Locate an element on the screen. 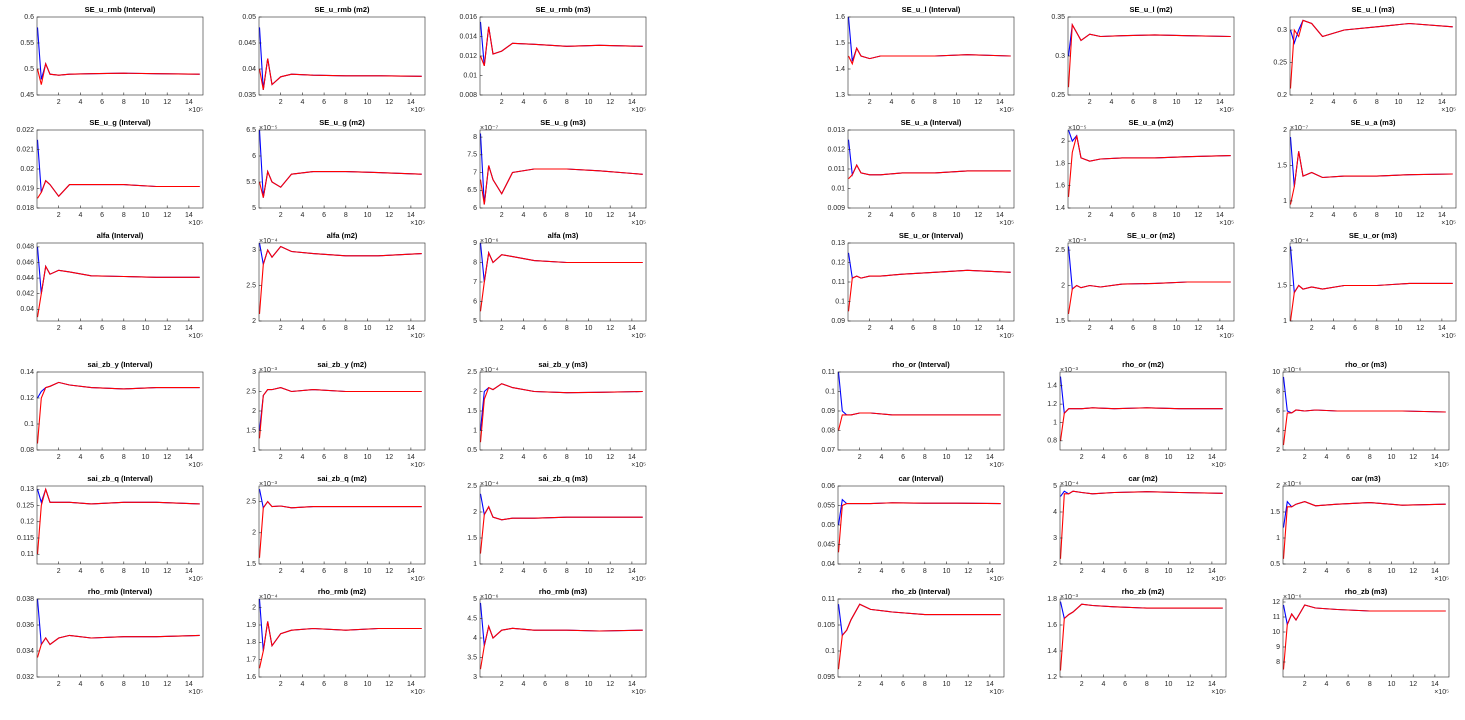 The image size is (1465, 720). y-tick-label: 0.04 is located at coordinates (828, 564).